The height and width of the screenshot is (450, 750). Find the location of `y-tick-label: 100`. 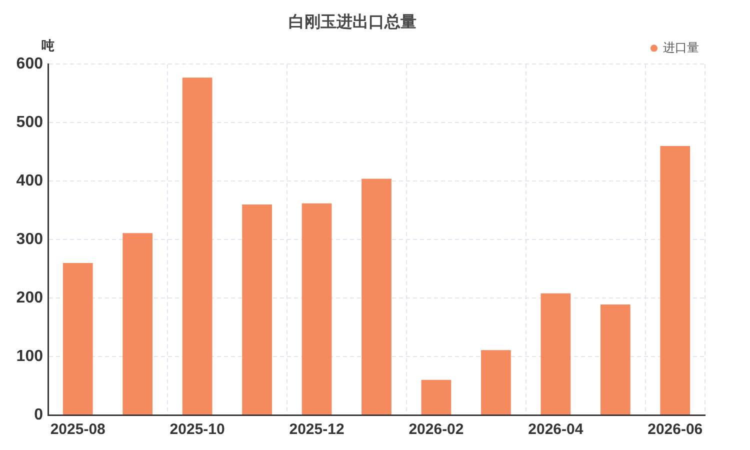

y-tick-label: 100 is located at coordinates (30, 356).